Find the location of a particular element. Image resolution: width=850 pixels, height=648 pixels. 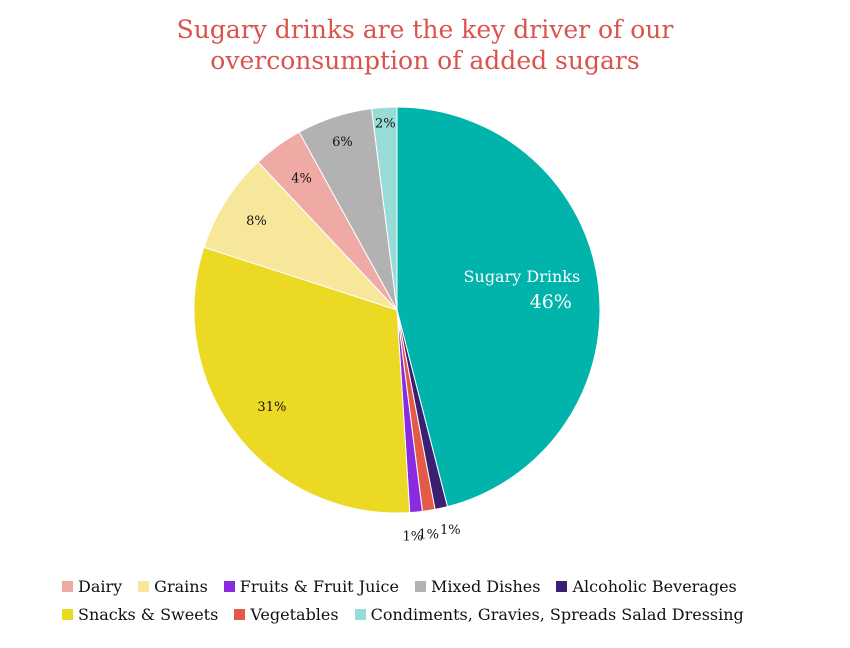

legend-label: Alcoholic Beverages is located at coordinates (654, 586).